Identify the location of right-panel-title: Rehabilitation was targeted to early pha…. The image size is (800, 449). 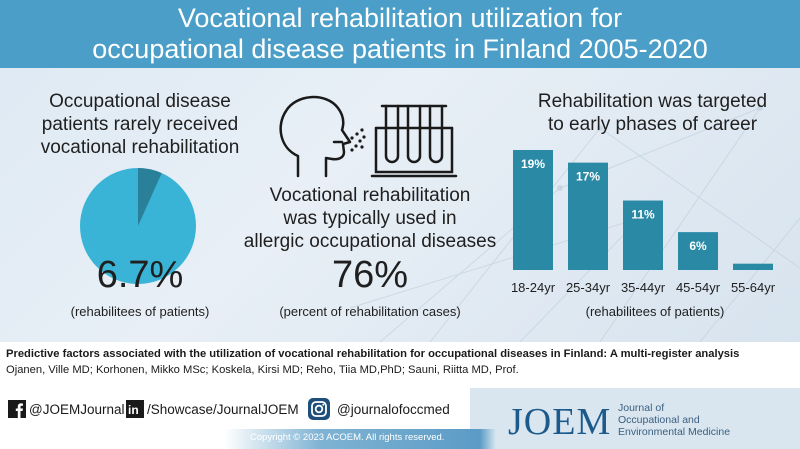
(652, 113).